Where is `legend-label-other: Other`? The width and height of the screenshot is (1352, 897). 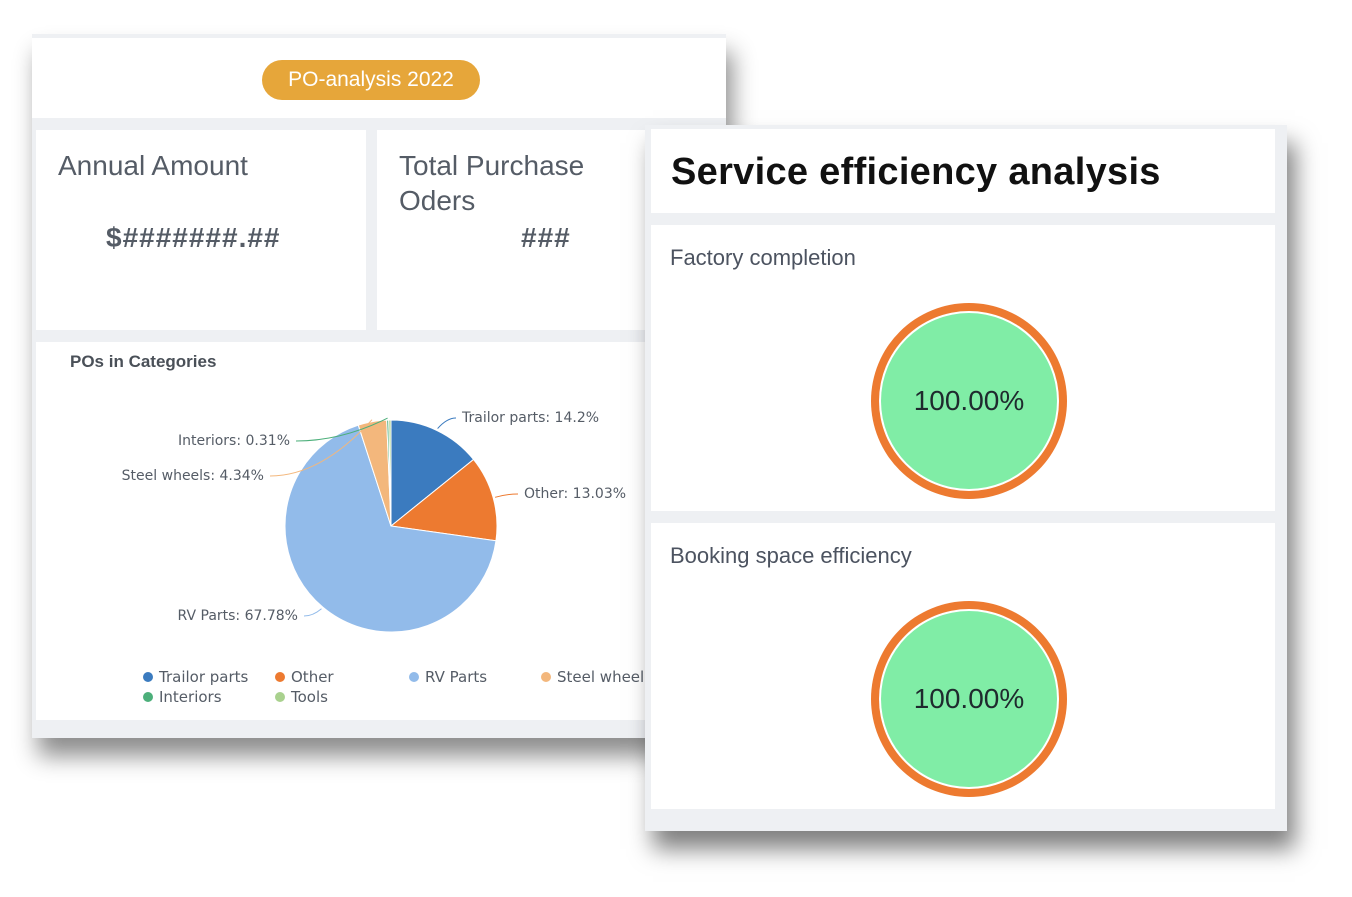
legend-label-other: Other is located at coordinates (312, 677).